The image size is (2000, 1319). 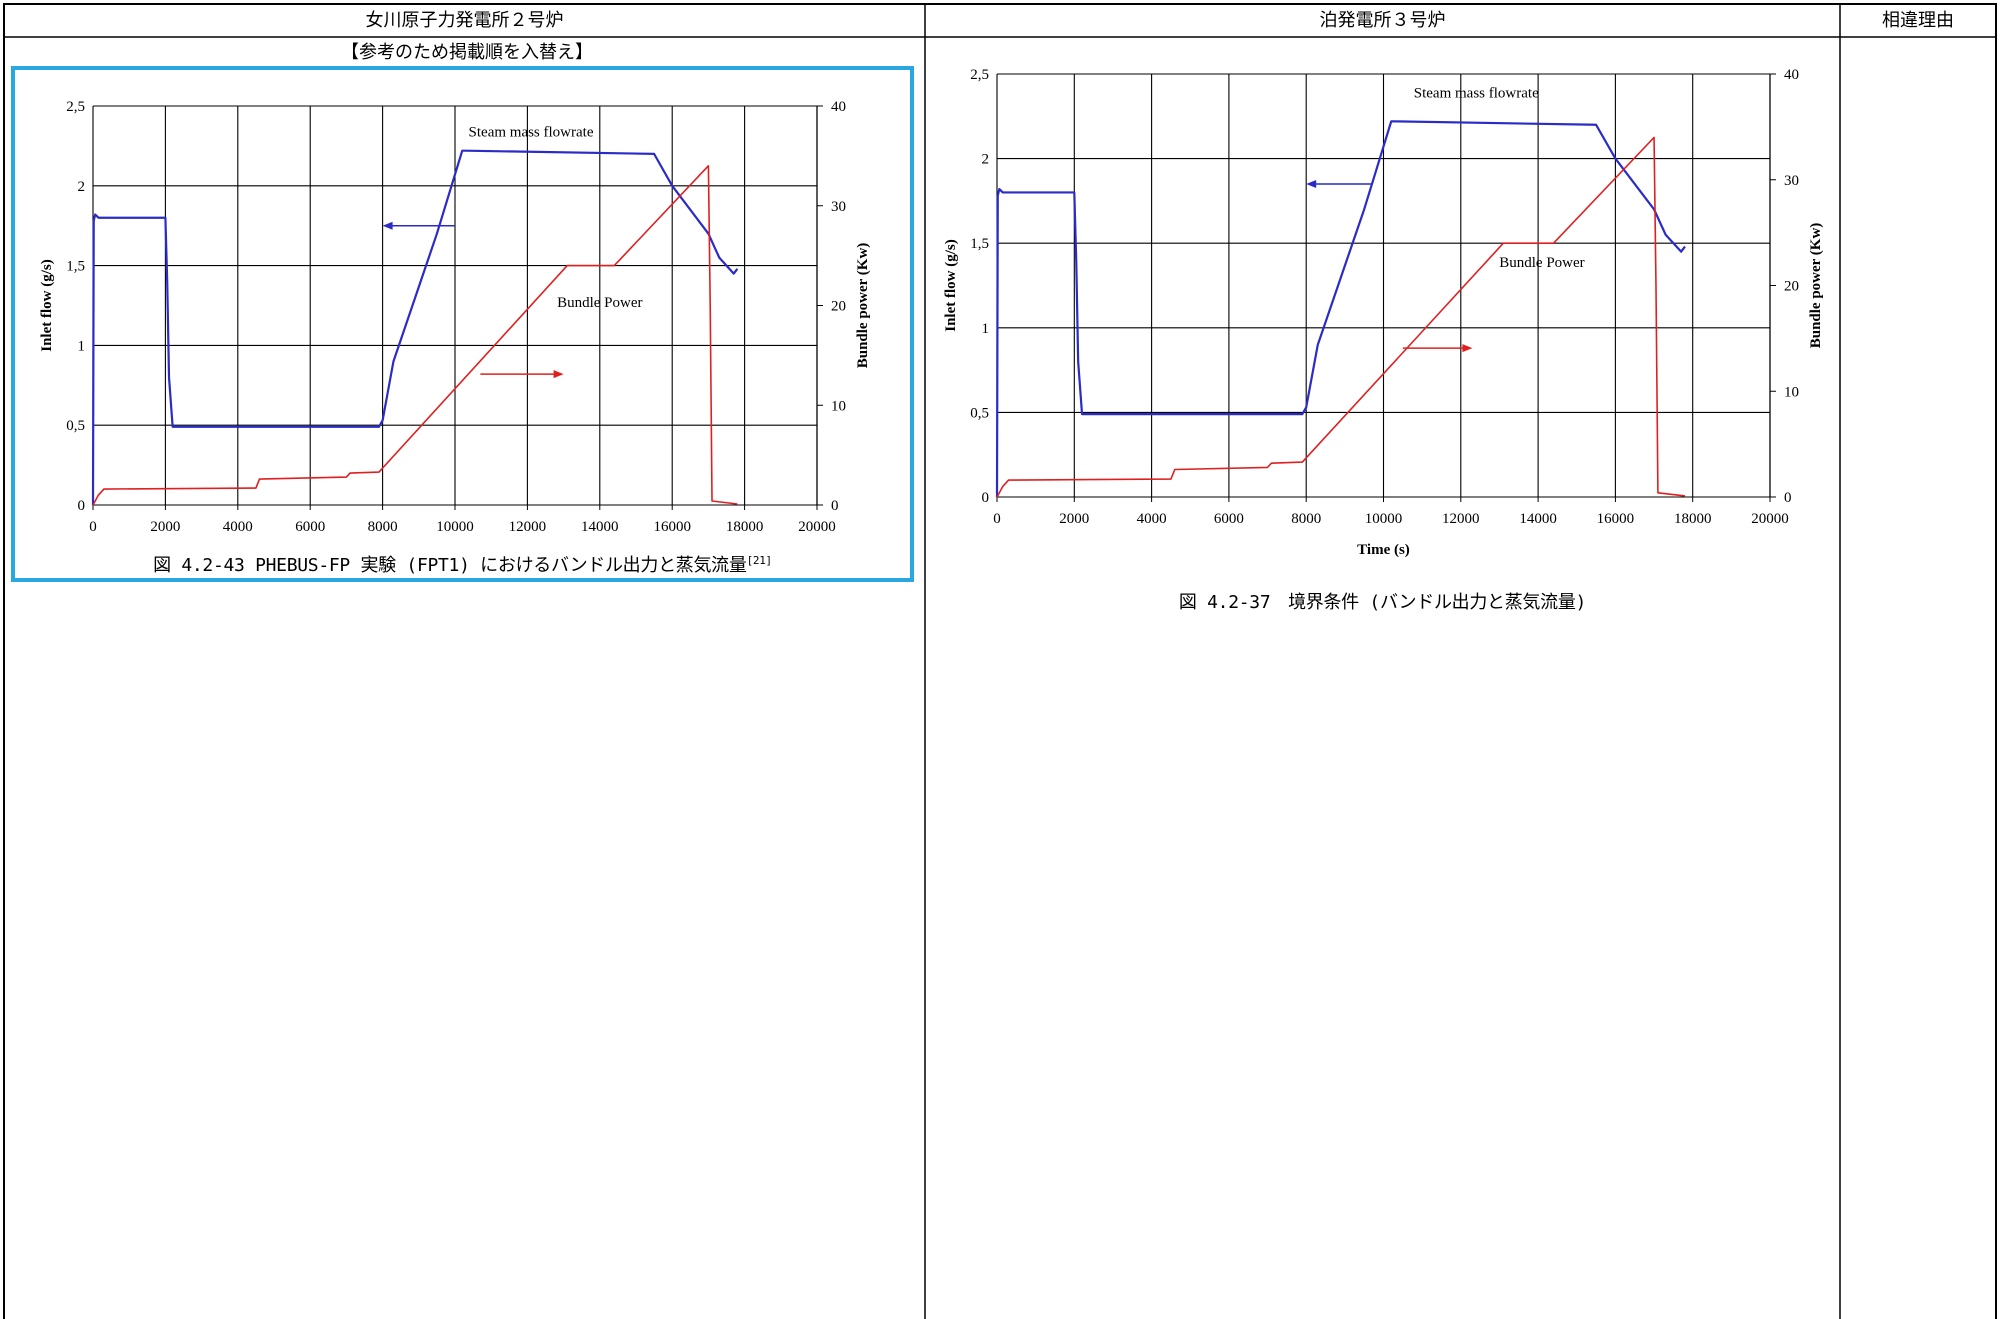 I want to click on figure-caption-right: 図 4.2-37 境界条件 (バンドル出力と蒸気流量), so click(x=1382, y=602).